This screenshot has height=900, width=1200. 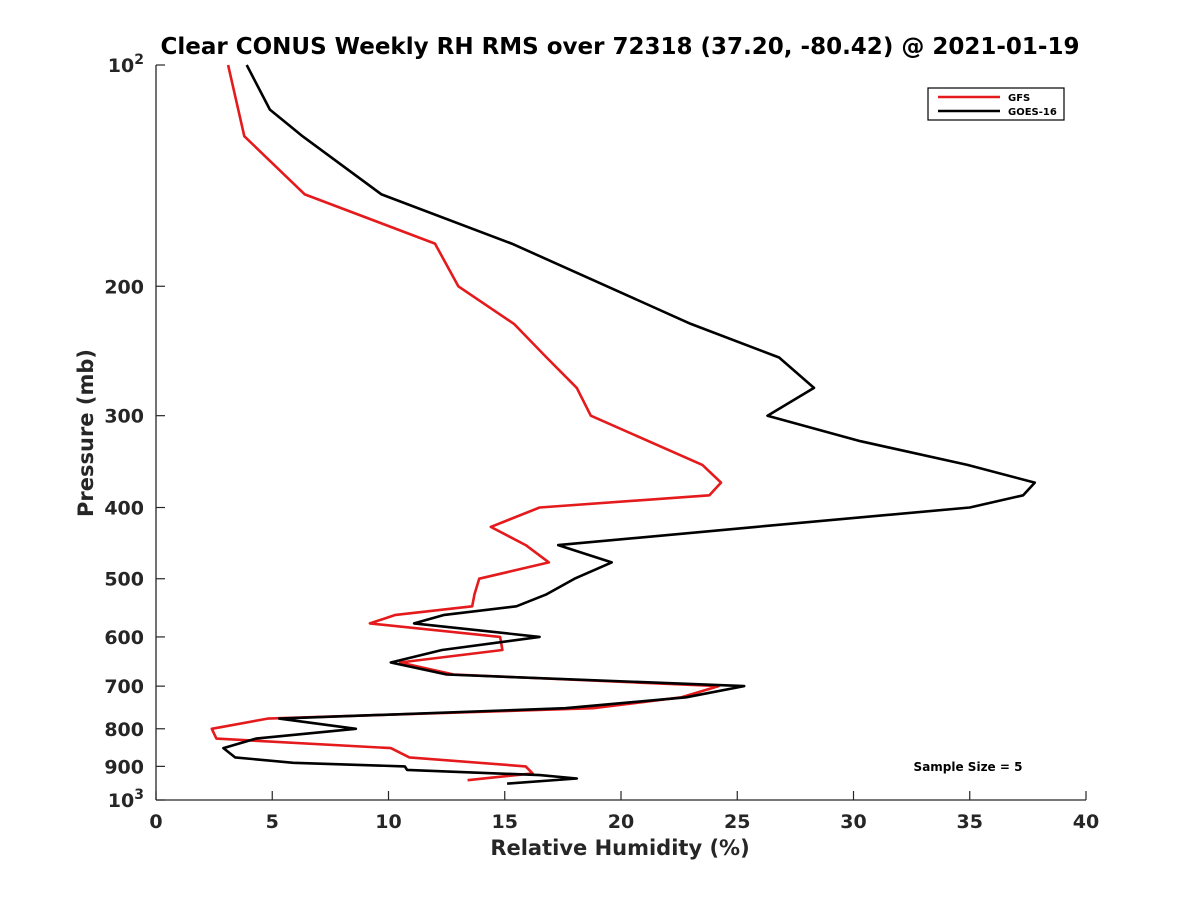 What do you see at coordinates (124, 580) in the screenshot?
I see `y-tick-label: 500` at bounding box center [124, 580].